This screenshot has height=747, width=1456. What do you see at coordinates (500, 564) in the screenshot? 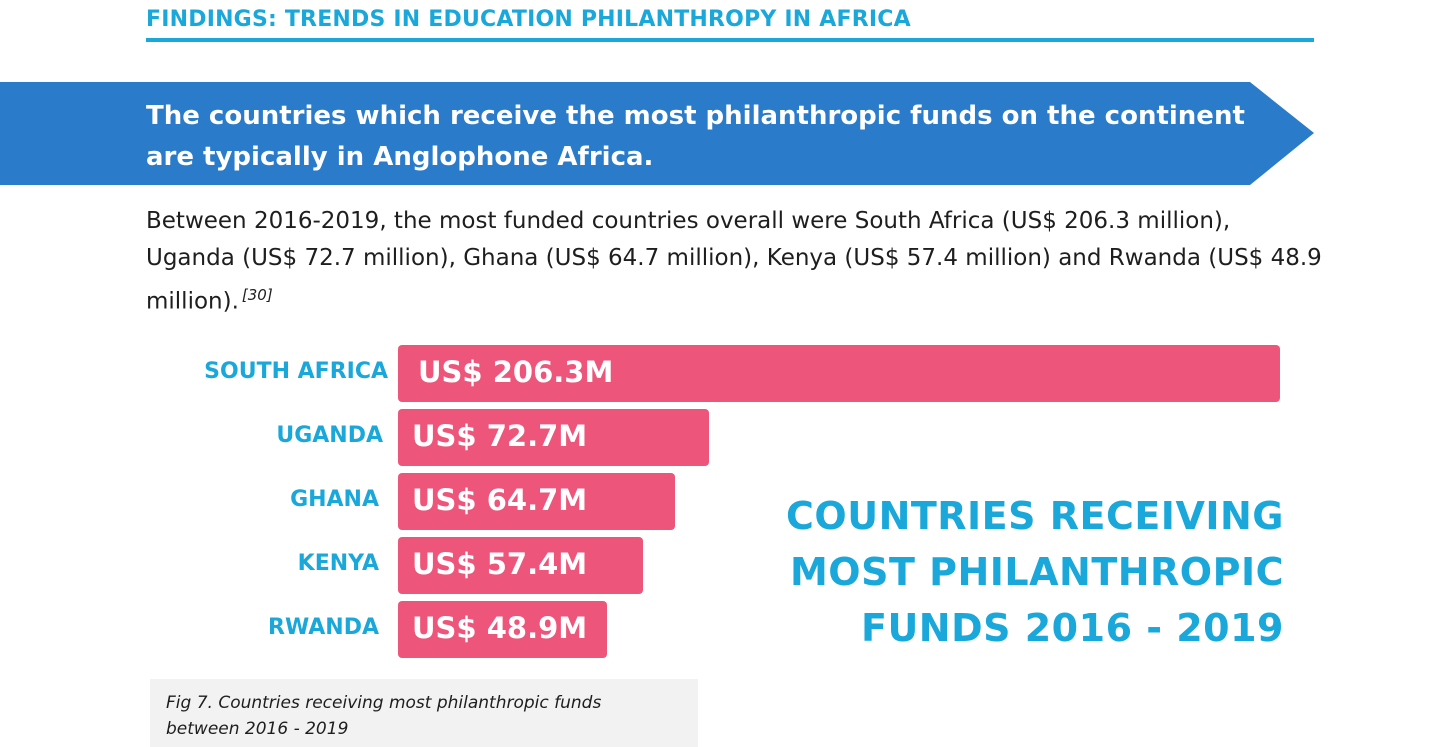
I see `bar-value-label: US$ 57.4M` at bounding box center [500, 564].